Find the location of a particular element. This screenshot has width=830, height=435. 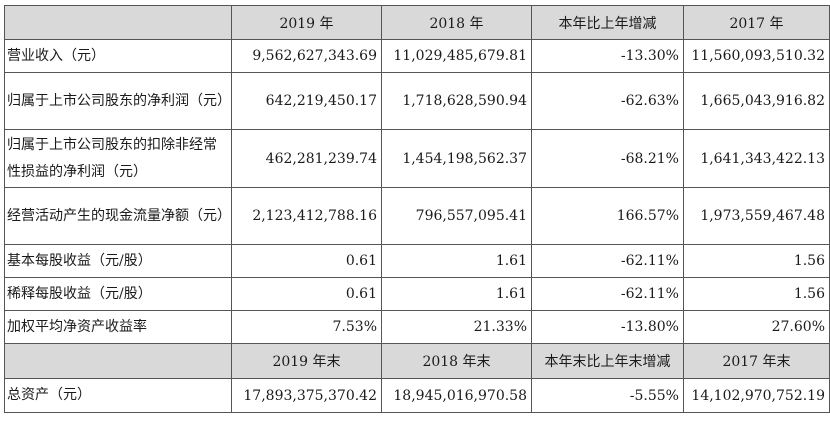

cell-2018: 11,029,485,679.81 is located at coordinates (456, 56).